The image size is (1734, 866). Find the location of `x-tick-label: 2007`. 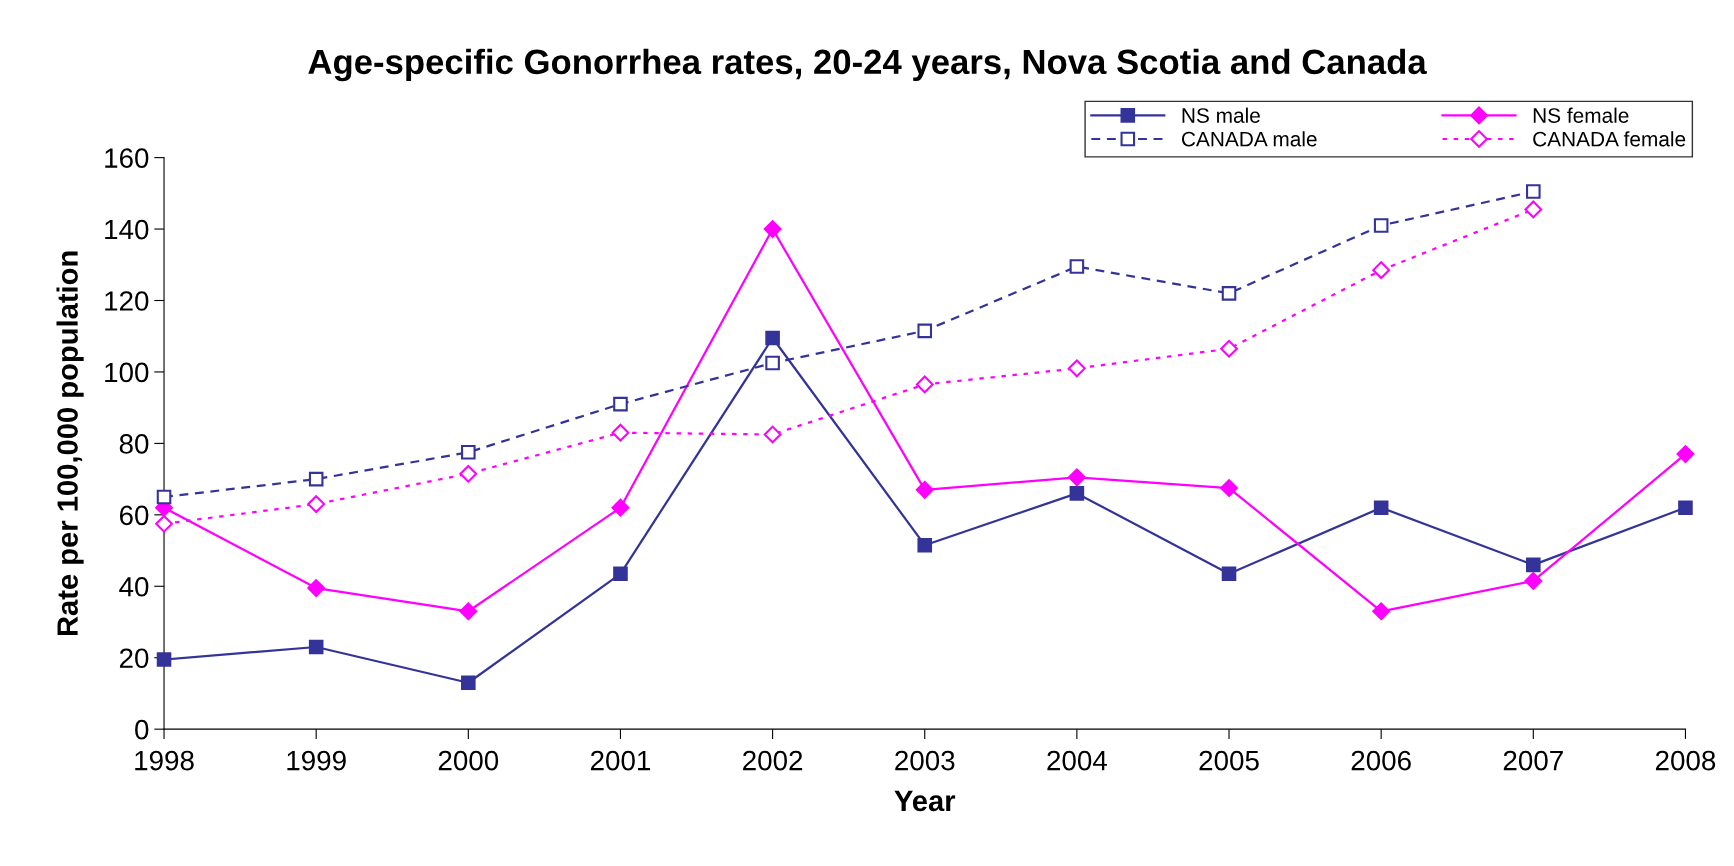

x-tick-label: 2007 is located at coordinates (1533, 760).